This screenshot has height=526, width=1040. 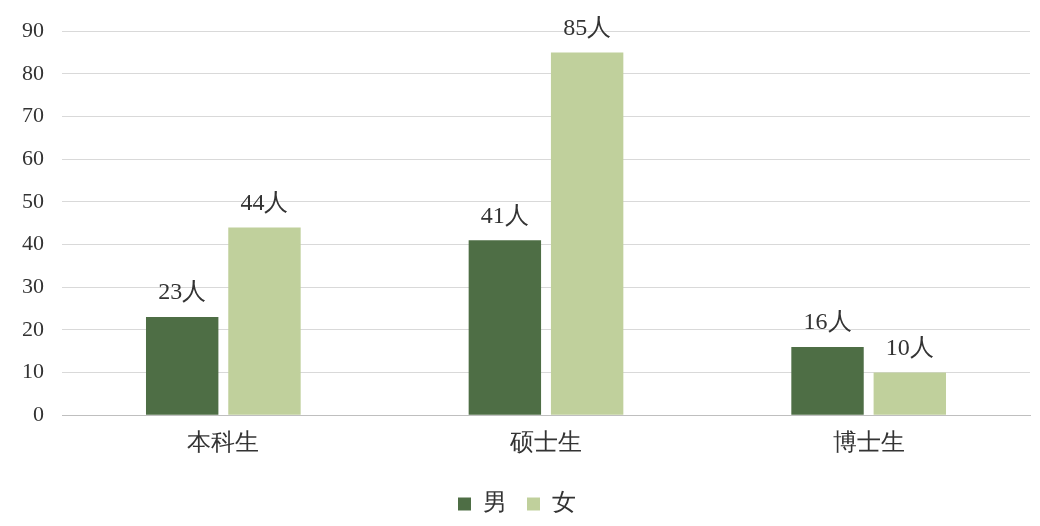 What do you see at coordinates (504, 214) in the screenshot?
I see `data-label: 41人` at bounding box center [504, 214].